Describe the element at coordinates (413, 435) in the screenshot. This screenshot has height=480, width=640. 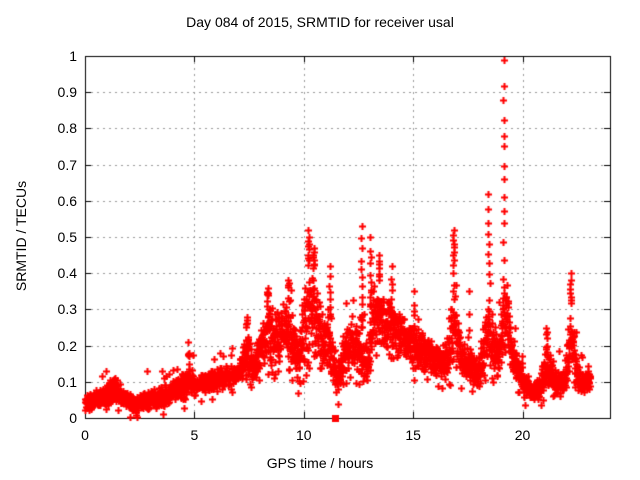
I see `x-tick-label: 15` at that location.